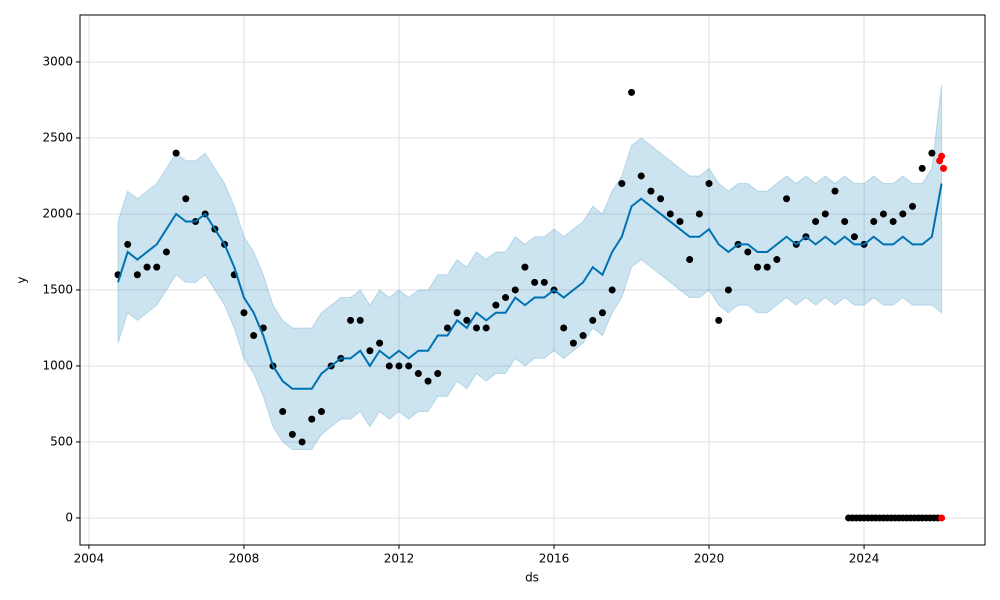 The width and height of the screenshot is (1000, 600). I want to click on y-tick-label: 500, so click(61, 441).